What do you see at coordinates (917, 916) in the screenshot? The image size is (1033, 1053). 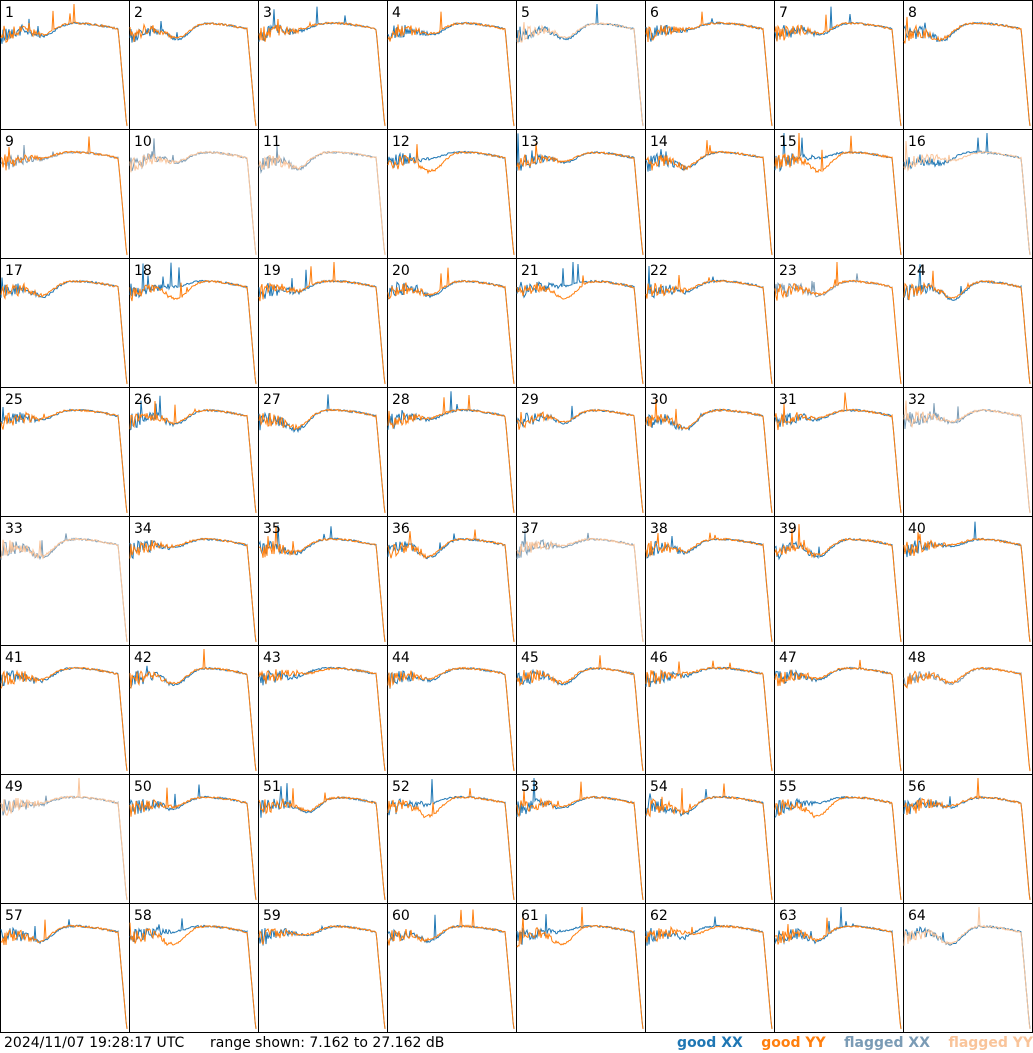 I see `panel-label: 64` at bounding box center [917, 916].